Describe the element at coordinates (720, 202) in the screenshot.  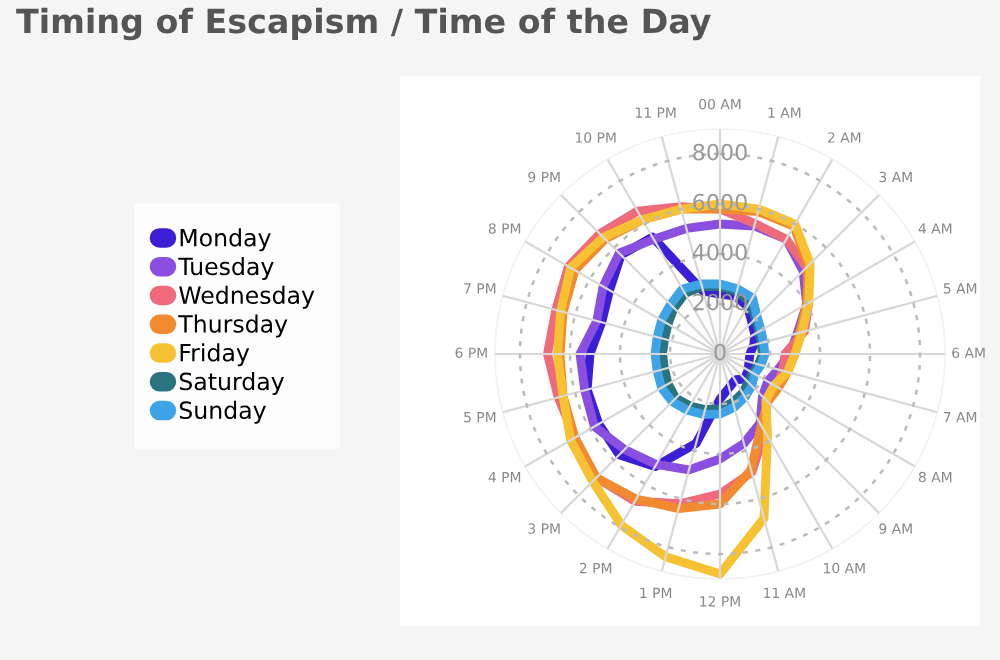
I see `y-tick-label: 6000` at that location.